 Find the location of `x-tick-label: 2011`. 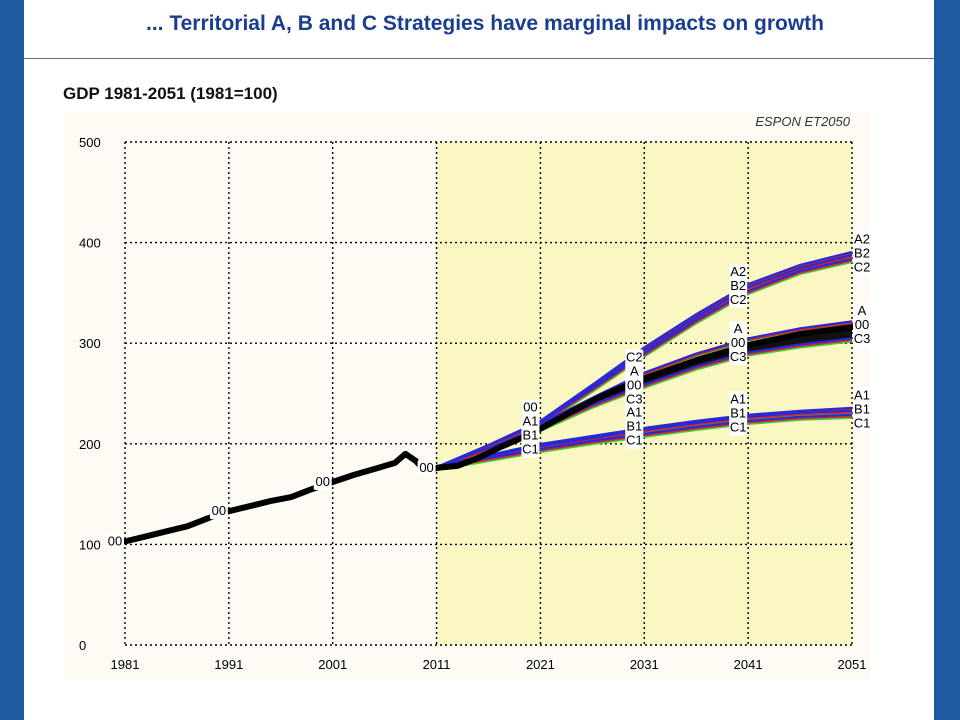

x-tick-label: 2011 is located at coordinates (437, 664).